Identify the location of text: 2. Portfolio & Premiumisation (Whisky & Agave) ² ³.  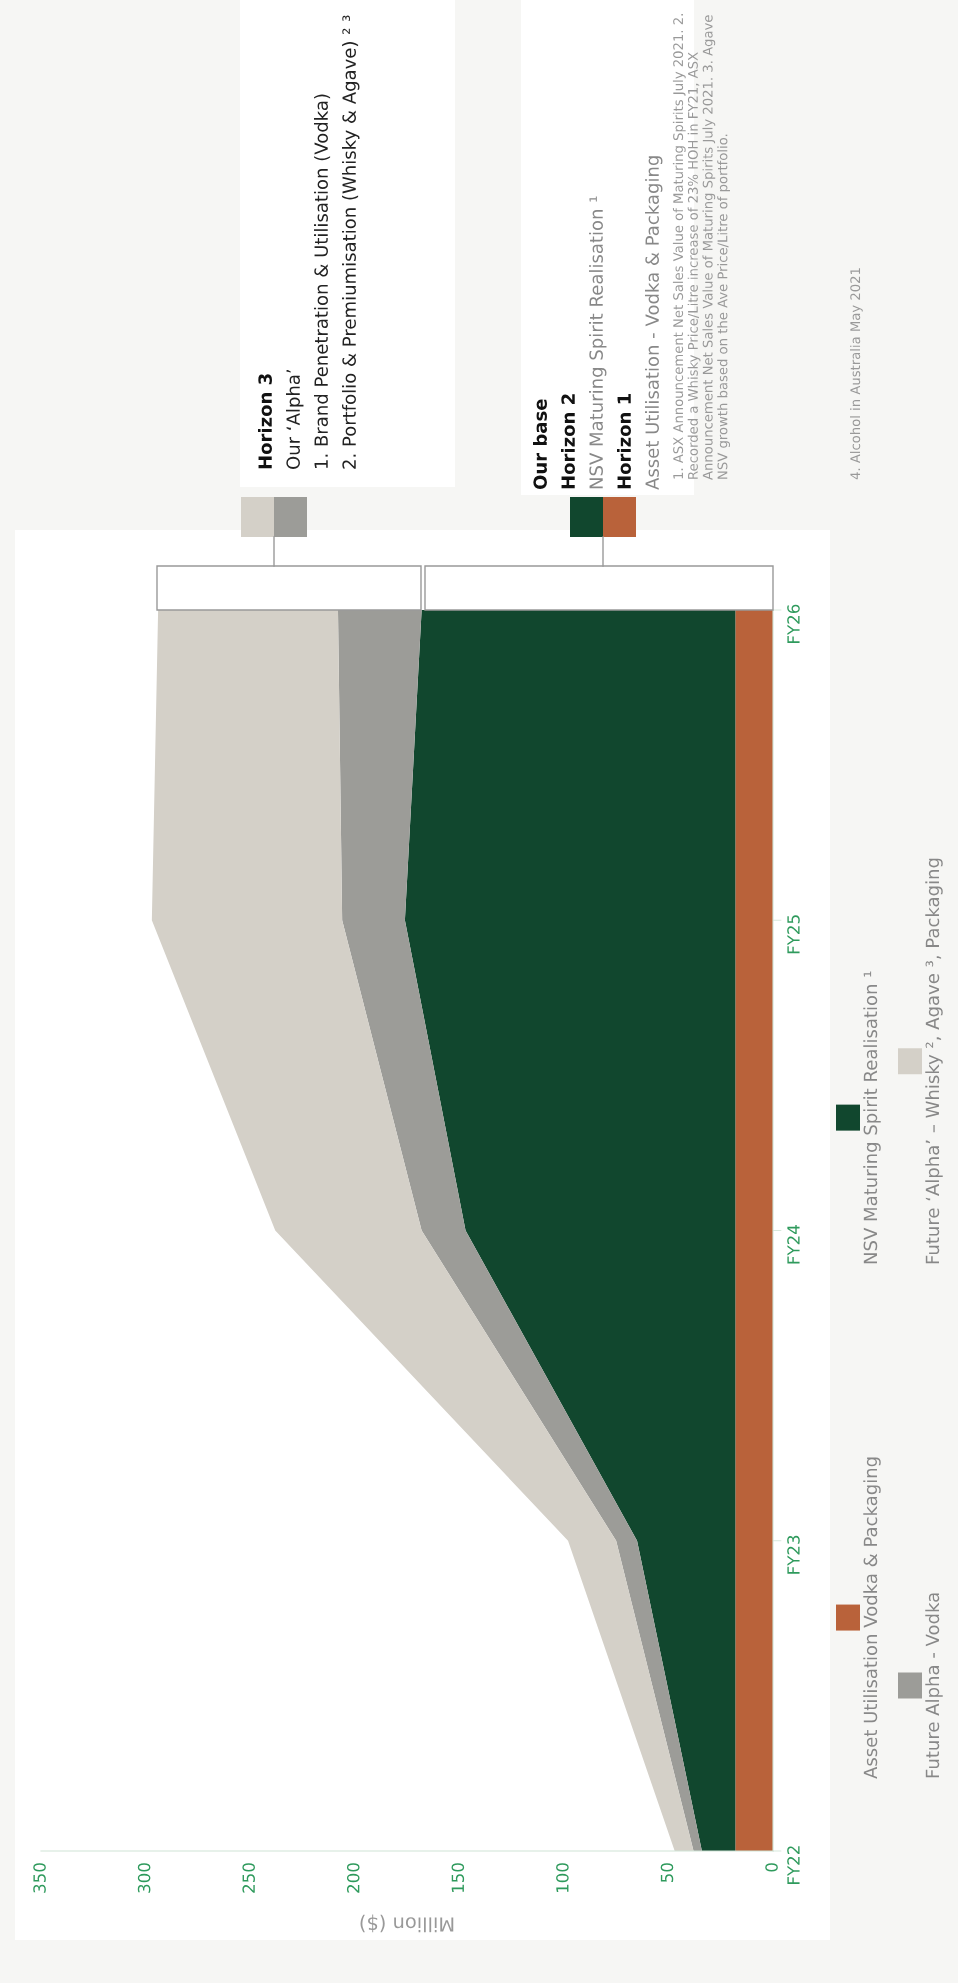
(351, 242).